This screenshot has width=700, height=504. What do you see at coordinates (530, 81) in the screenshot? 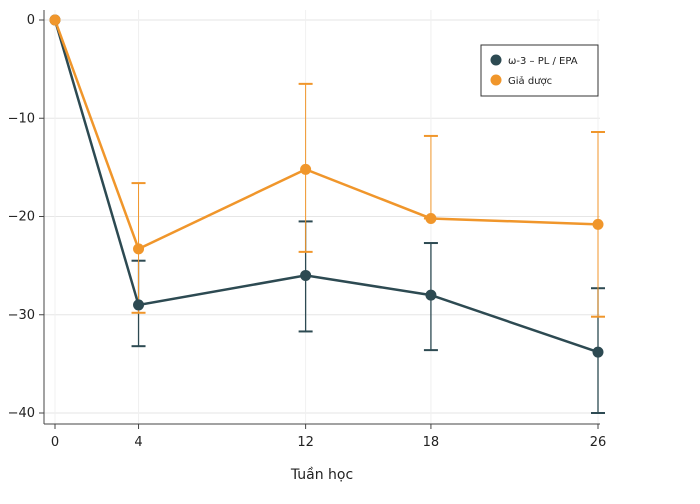
I see `legend-label: Giả dược` at bounding box center [530, 81].